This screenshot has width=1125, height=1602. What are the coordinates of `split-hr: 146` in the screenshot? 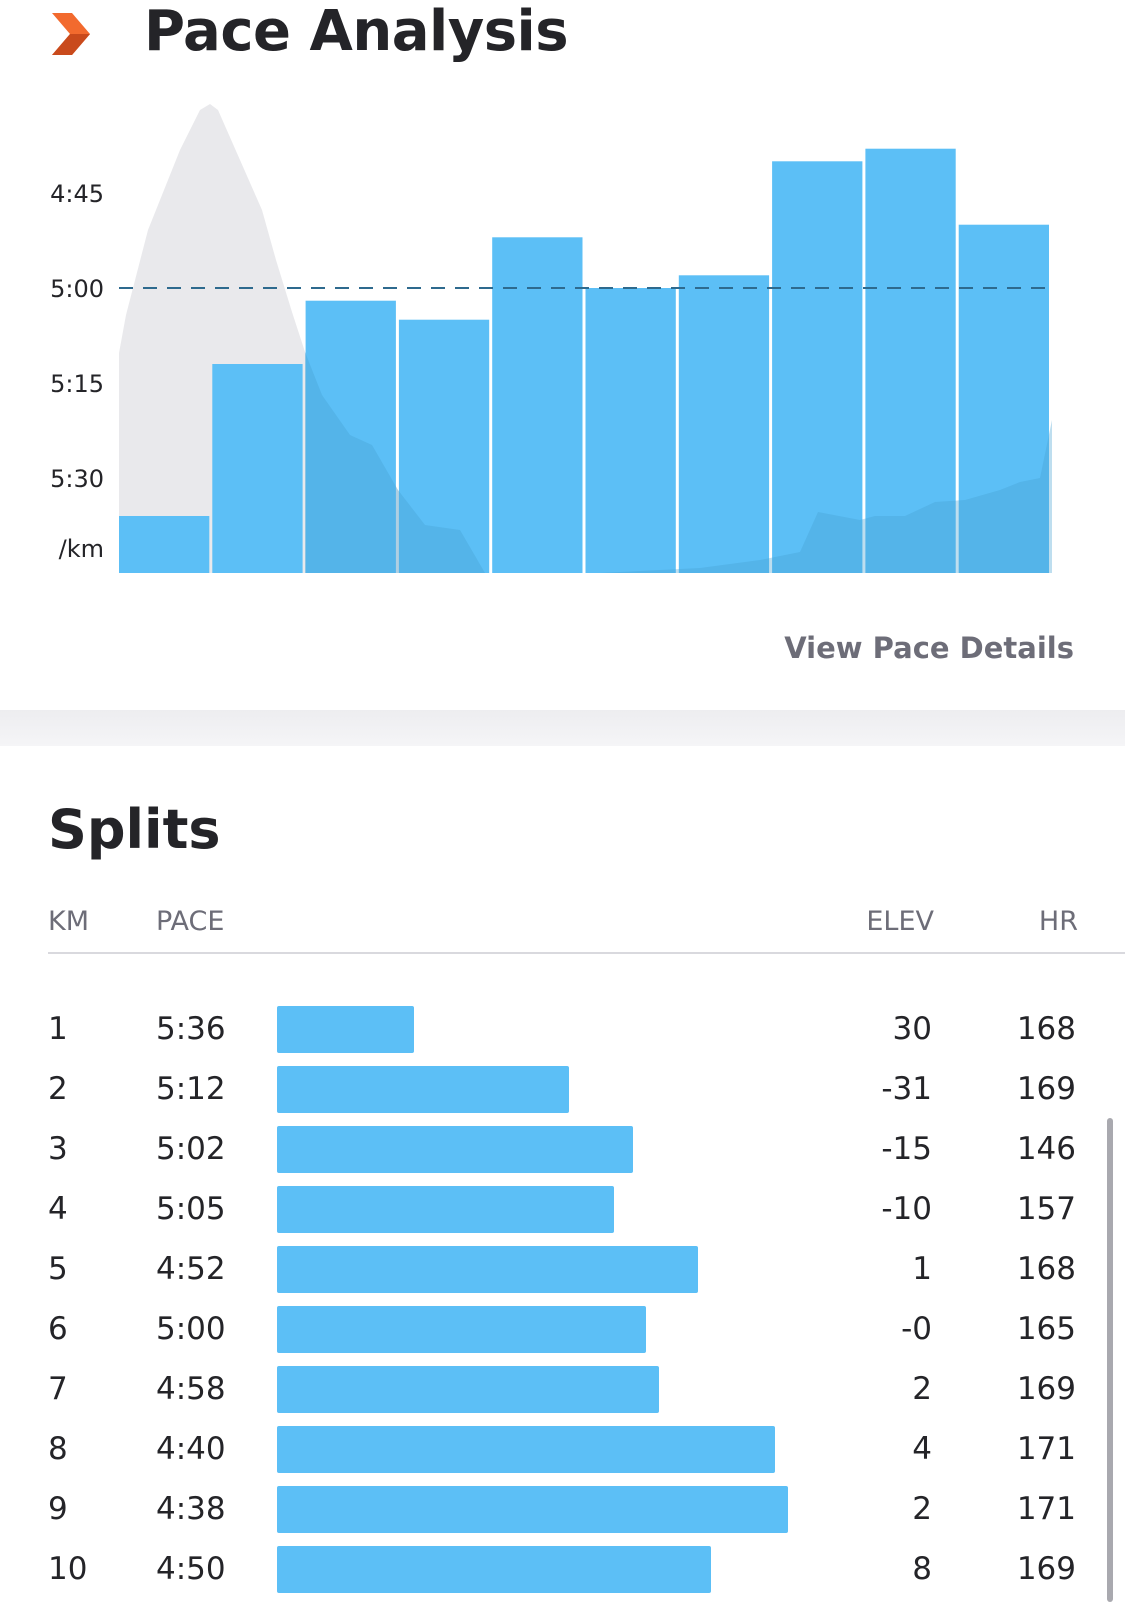 It's located at (1046, 1149).